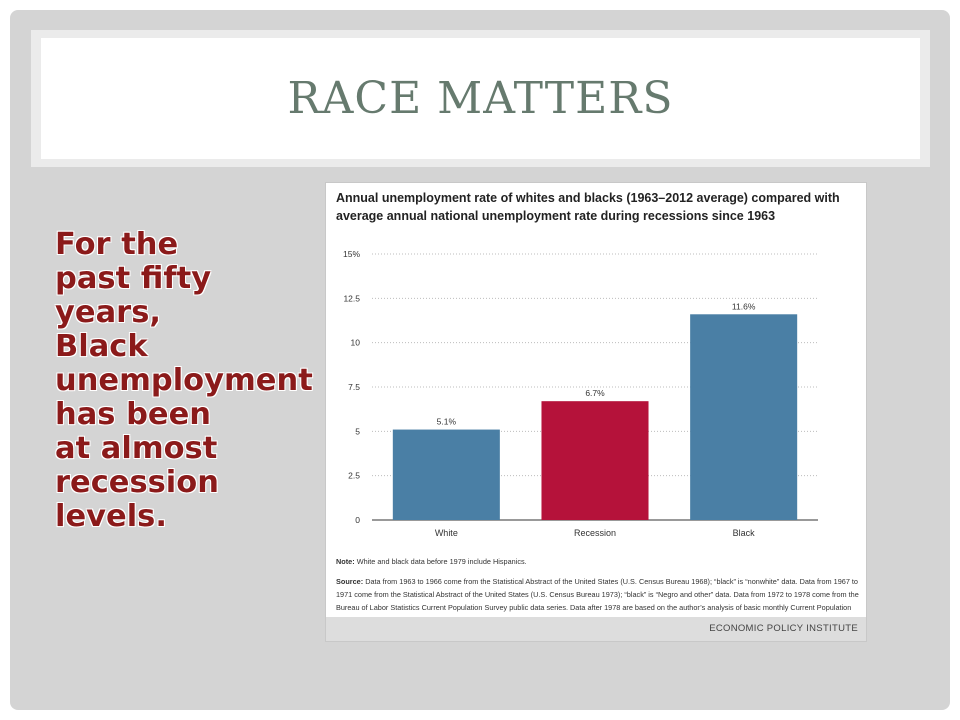 This screenshot has height=720, width=960. I want to click on slide-title: RACE MATTERS, so click(480, 98).